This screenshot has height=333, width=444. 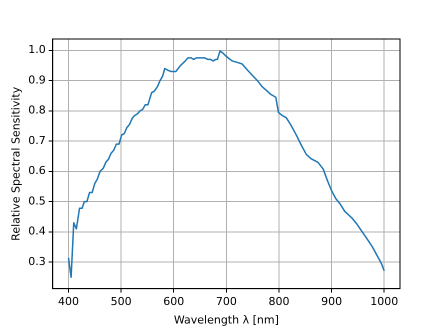 I want to click on x-tick-label: 1000, so click(x=384, y=301).